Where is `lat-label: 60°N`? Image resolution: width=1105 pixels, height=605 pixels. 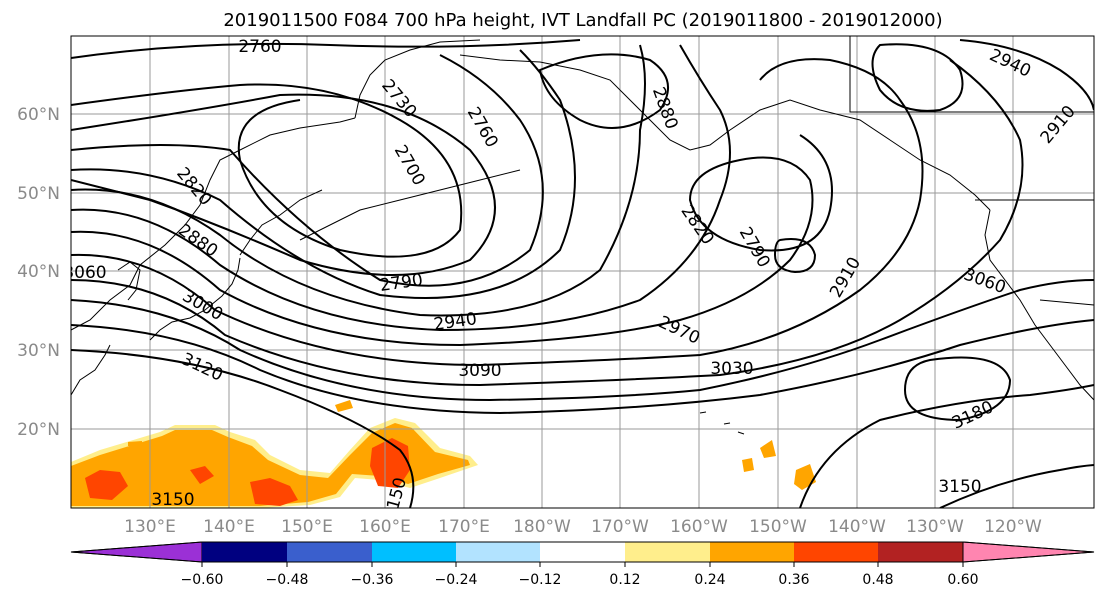
lat-label: 60°N is located at coordinates (38, 115).